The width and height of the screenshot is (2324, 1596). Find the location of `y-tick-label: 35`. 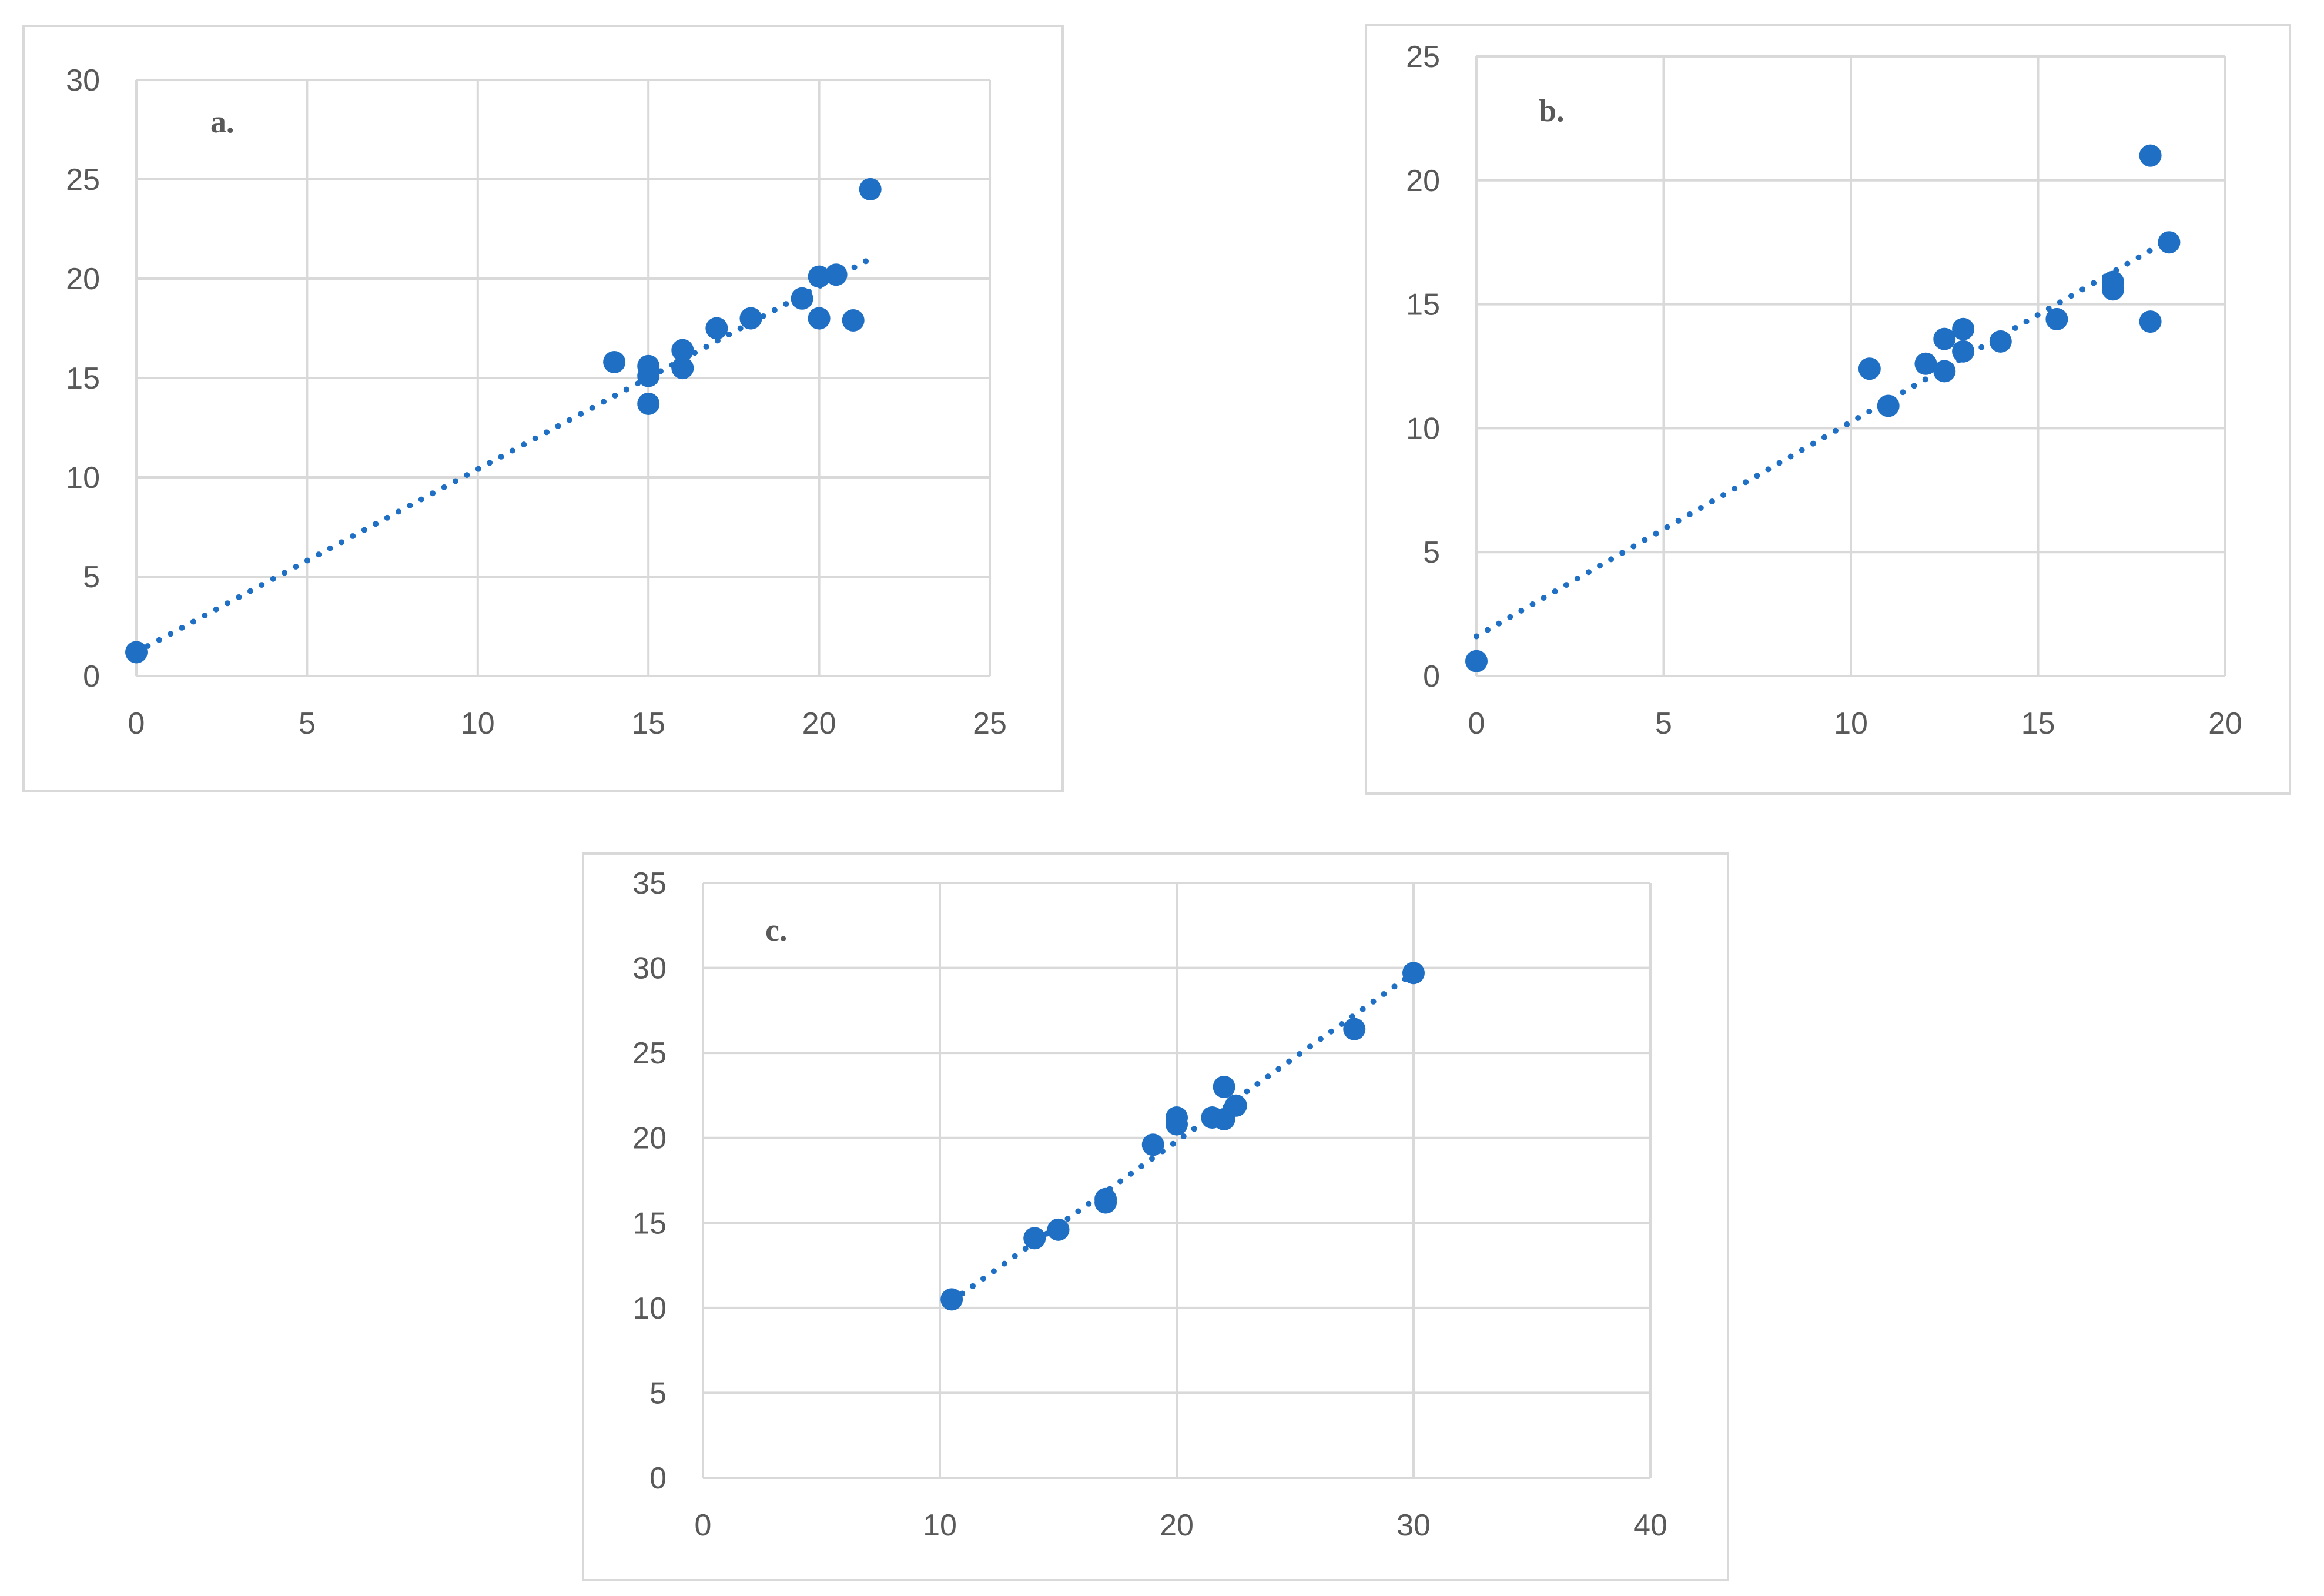

y-tick-label: 35 is located at coordinates (649, 883).